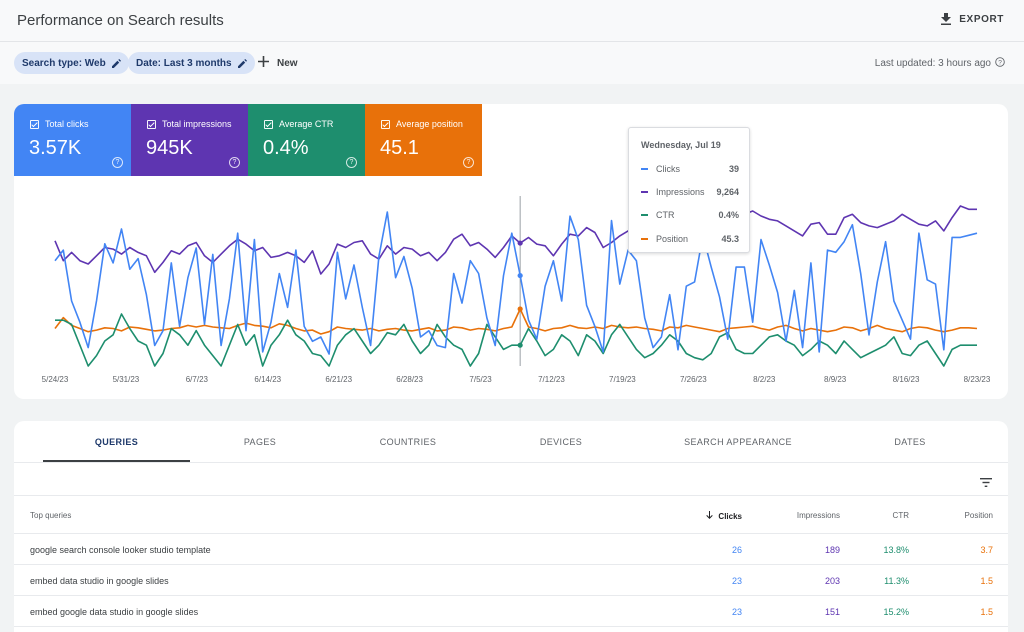 Image resolution: width=1024 pixels, height=632 pixels. I want to click on x-tick-label: 7/5/23, so click(480, 379).